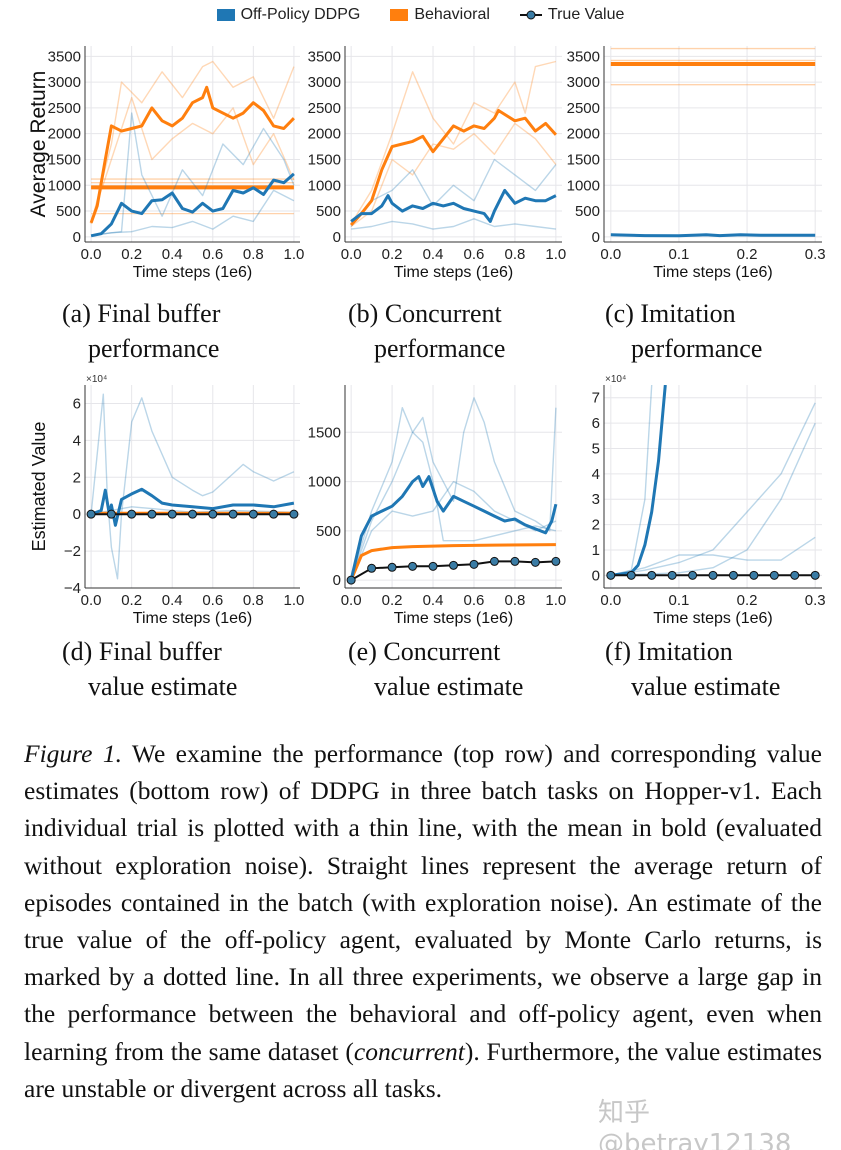 Image resolution: width=841 pixels, height=1150 pixels. I want to click on caption-italic-term: concurrent, so click(409, 1051).